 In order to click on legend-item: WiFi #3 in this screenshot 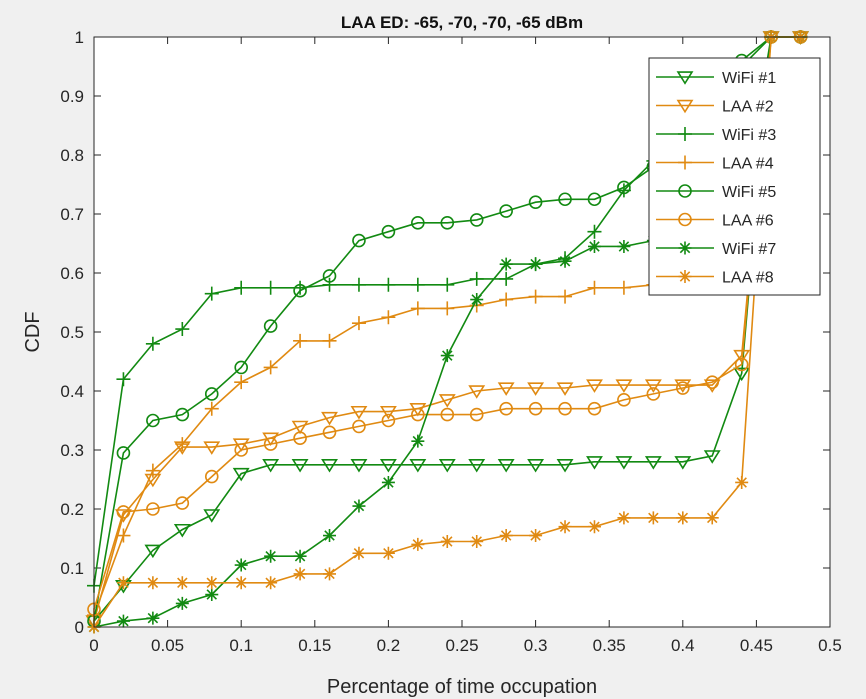, I will do `click(716, 135)`.